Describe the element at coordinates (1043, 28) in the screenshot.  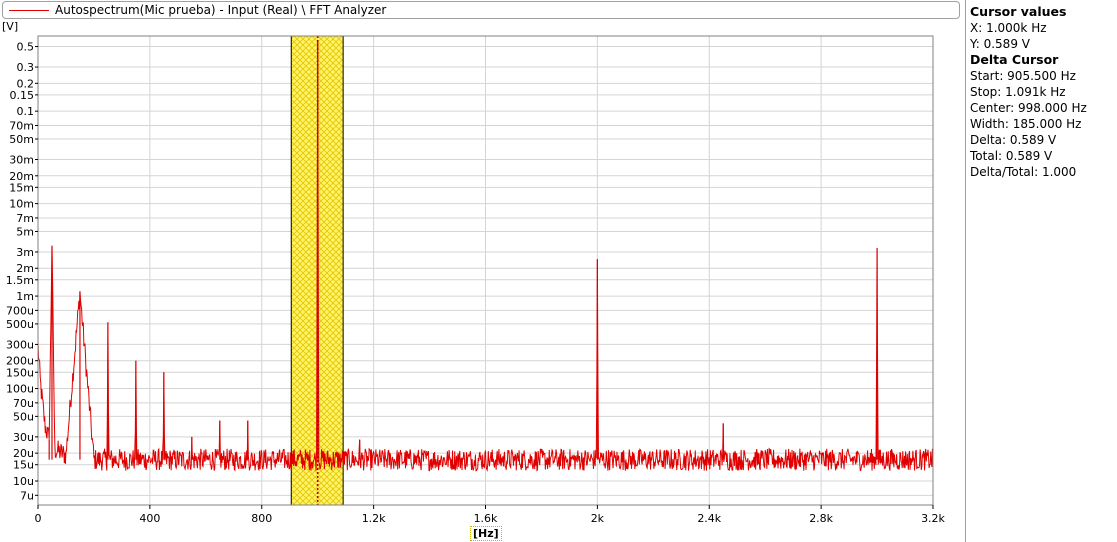
I see `cursor-x-value: X: 1.000k Hz` at that location.